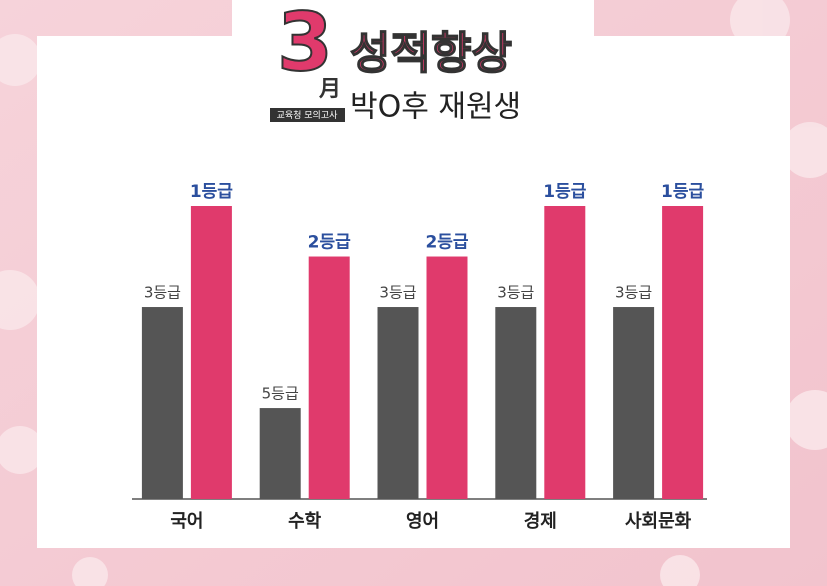 The image size is (827, 586). What do you see at coordinates (305, 521) in the screenshot?
I see `x-tick-label: 수학` at bounding box center [305, 521].